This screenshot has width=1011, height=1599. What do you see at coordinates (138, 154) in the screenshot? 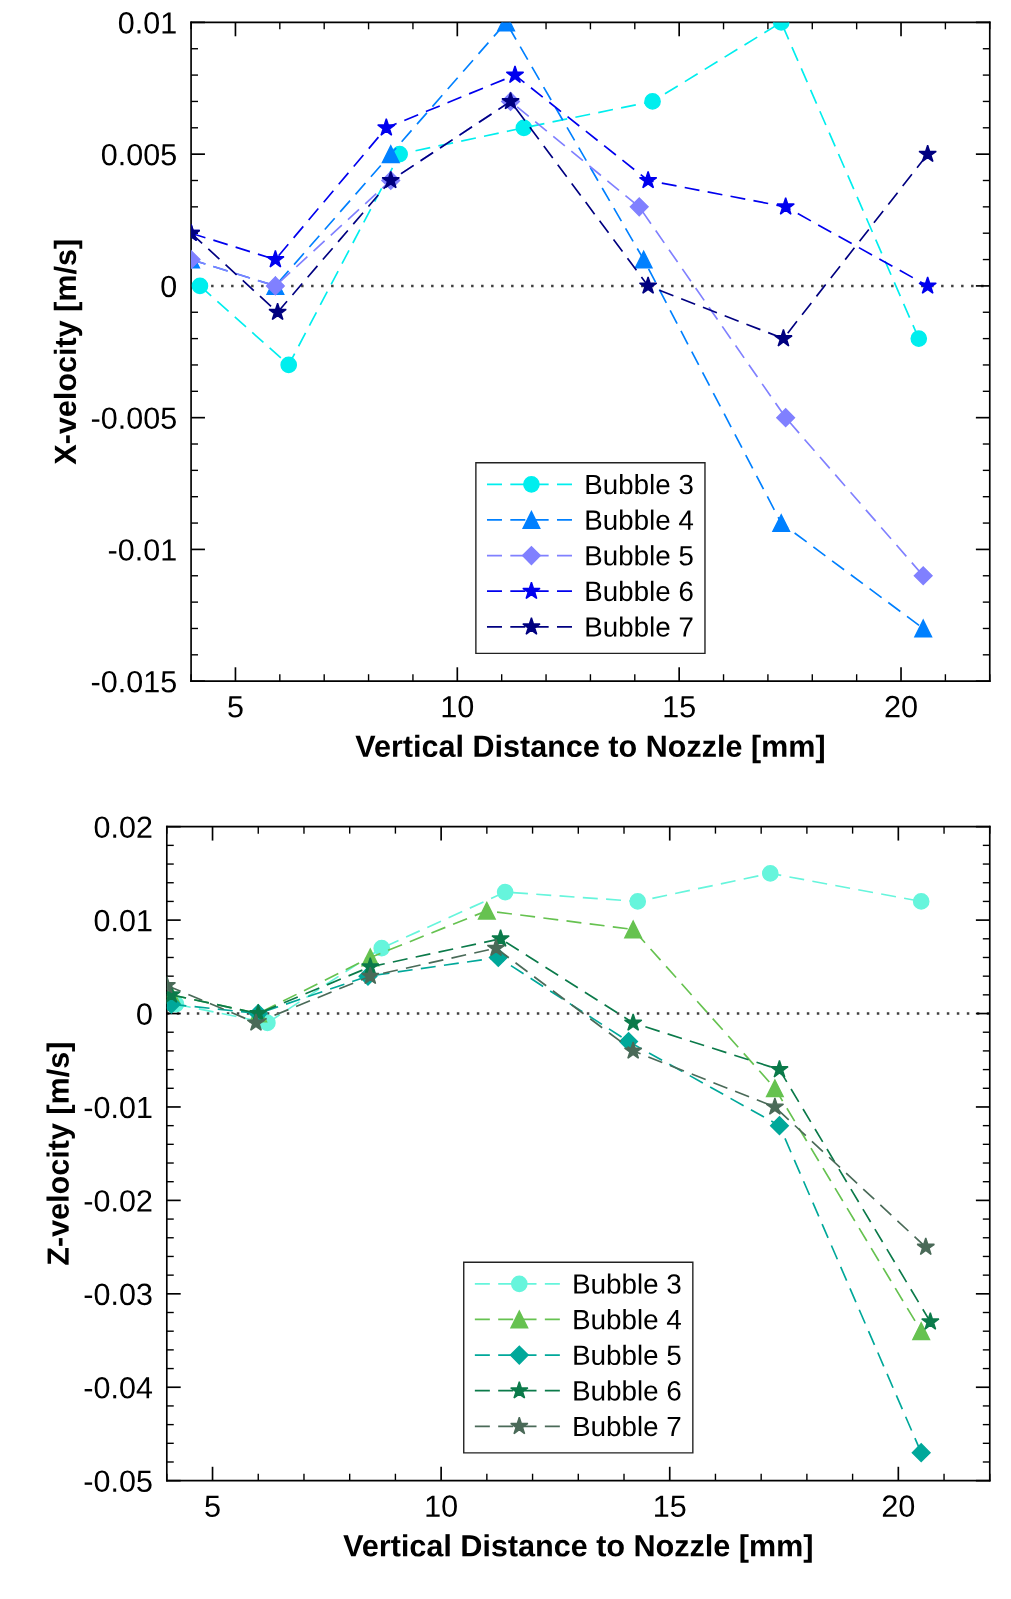
I see `y-tick-label: 0.005` at bounding box center [138, 154].